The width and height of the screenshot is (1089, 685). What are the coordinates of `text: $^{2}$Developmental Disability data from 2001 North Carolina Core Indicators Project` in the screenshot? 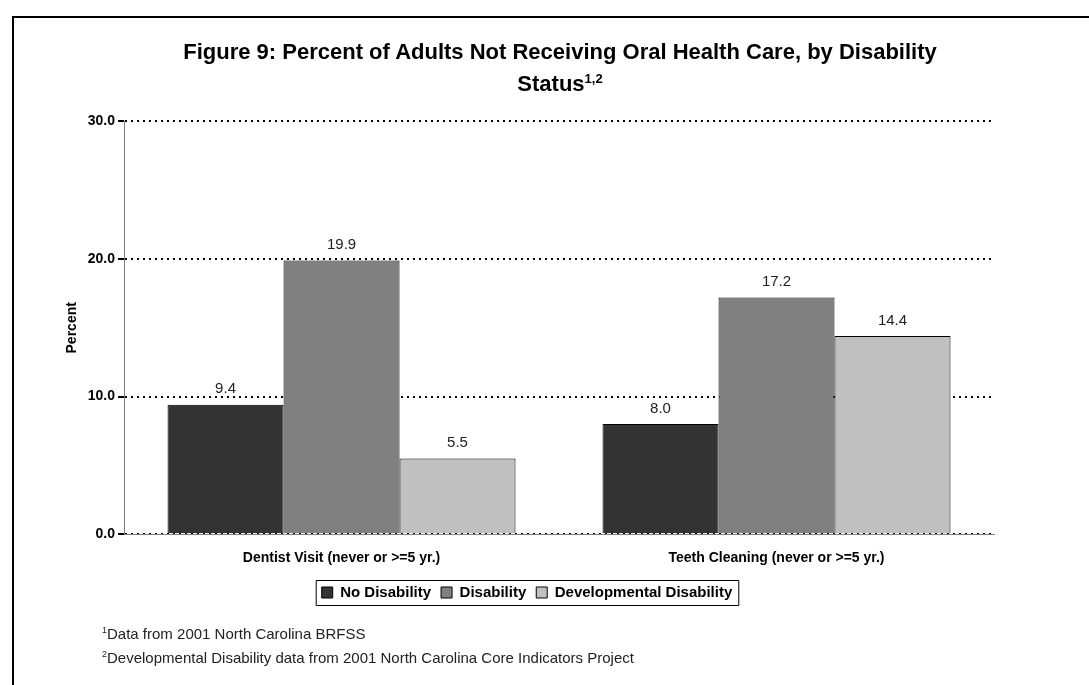 It's located at (368, 658).